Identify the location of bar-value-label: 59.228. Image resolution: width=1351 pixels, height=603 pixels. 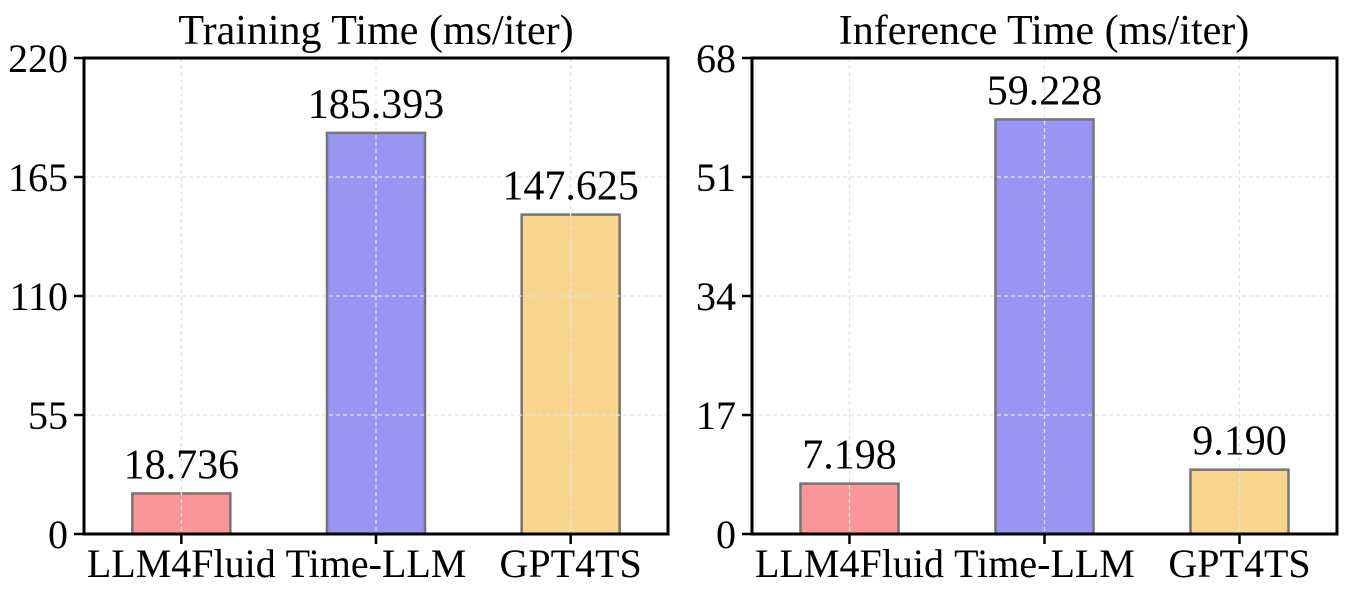
(1045, 91).